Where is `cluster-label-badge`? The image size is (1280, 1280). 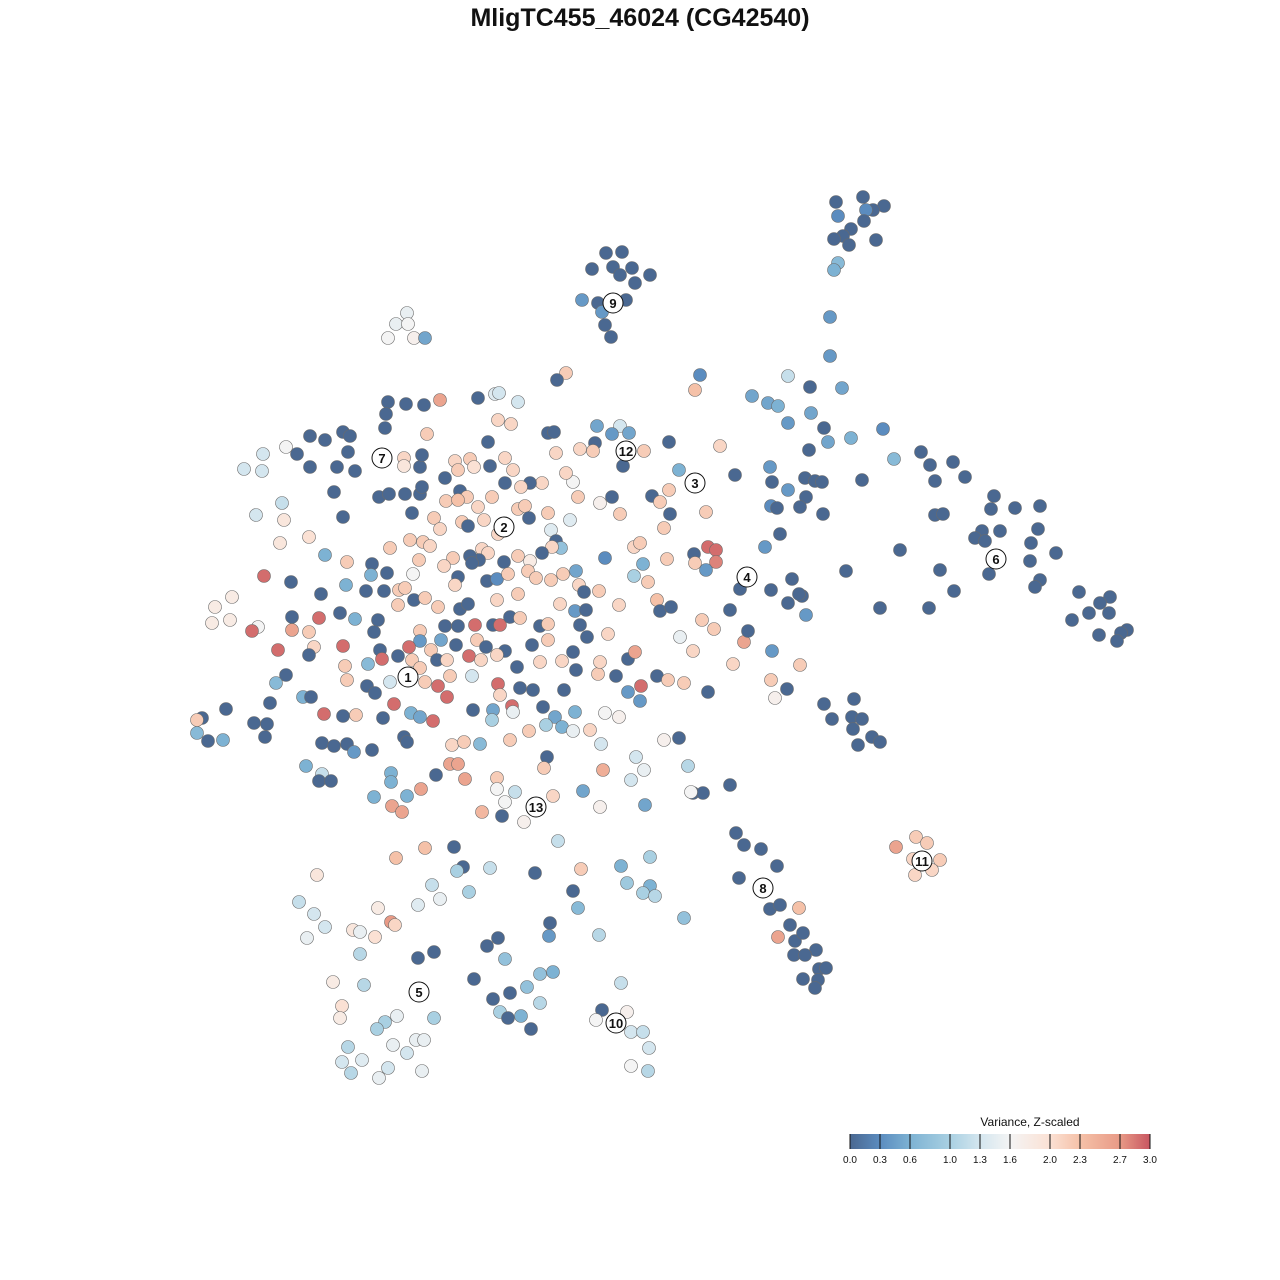
cluster-label-badge is located at coordinates (695, 483).